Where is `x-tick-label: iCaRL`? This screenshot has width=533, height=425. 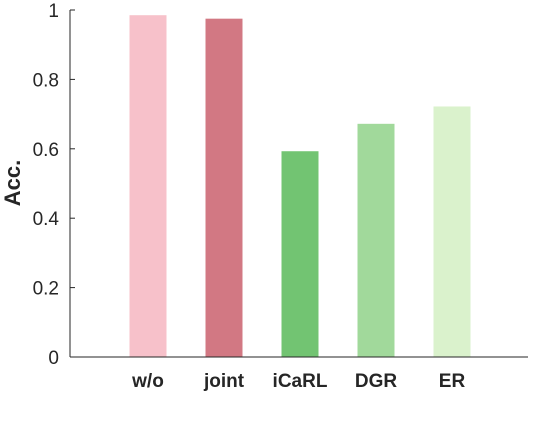
x-tick-label: iCaRL is located at coordinates (300, 381).